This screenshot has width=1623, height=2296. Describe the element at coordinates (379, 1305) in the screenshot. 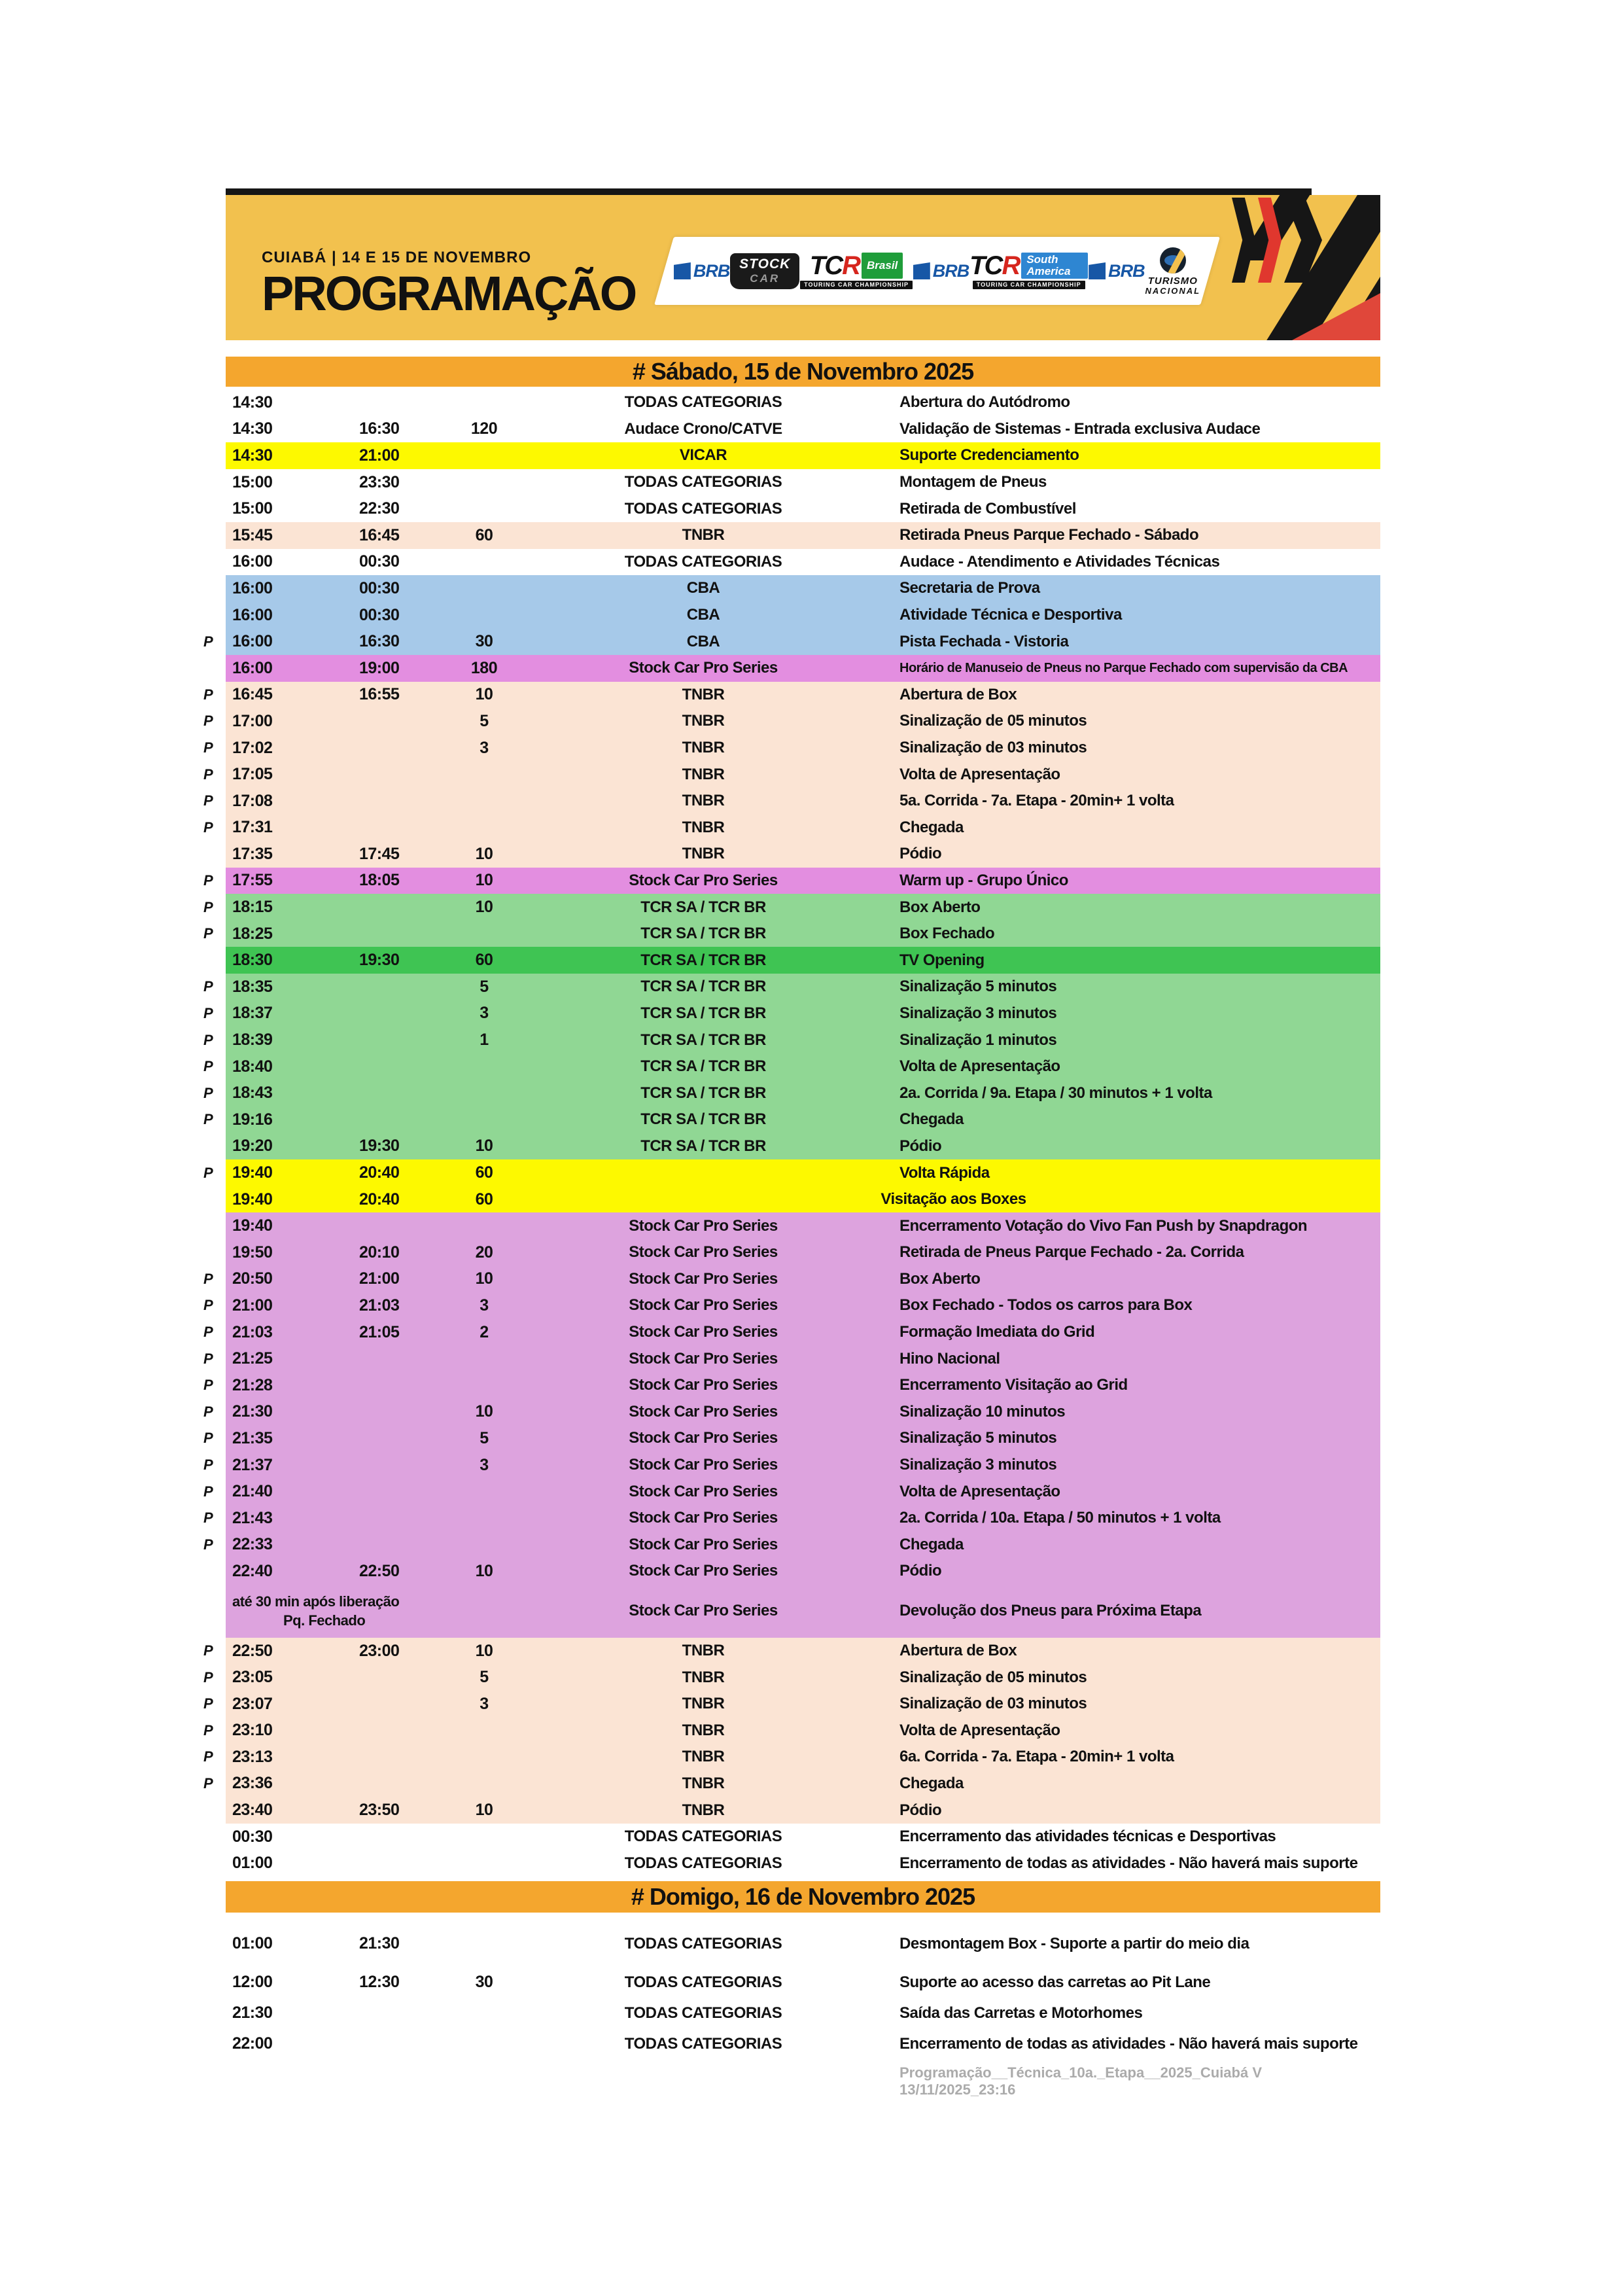

I see `end-time-cell: 21:03` at that location.